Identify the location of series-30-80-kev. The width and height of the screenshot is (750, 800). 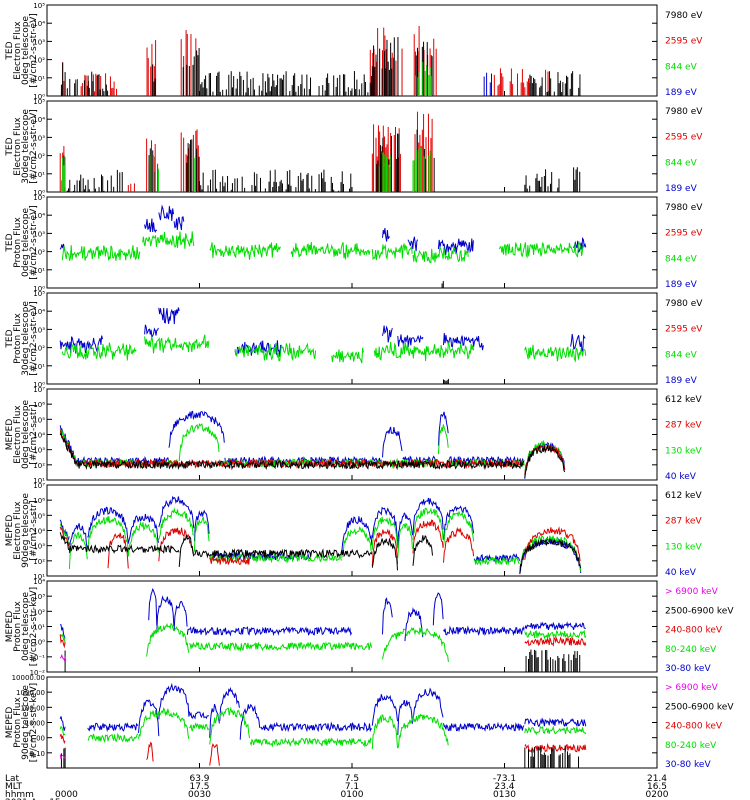
(323, 711).